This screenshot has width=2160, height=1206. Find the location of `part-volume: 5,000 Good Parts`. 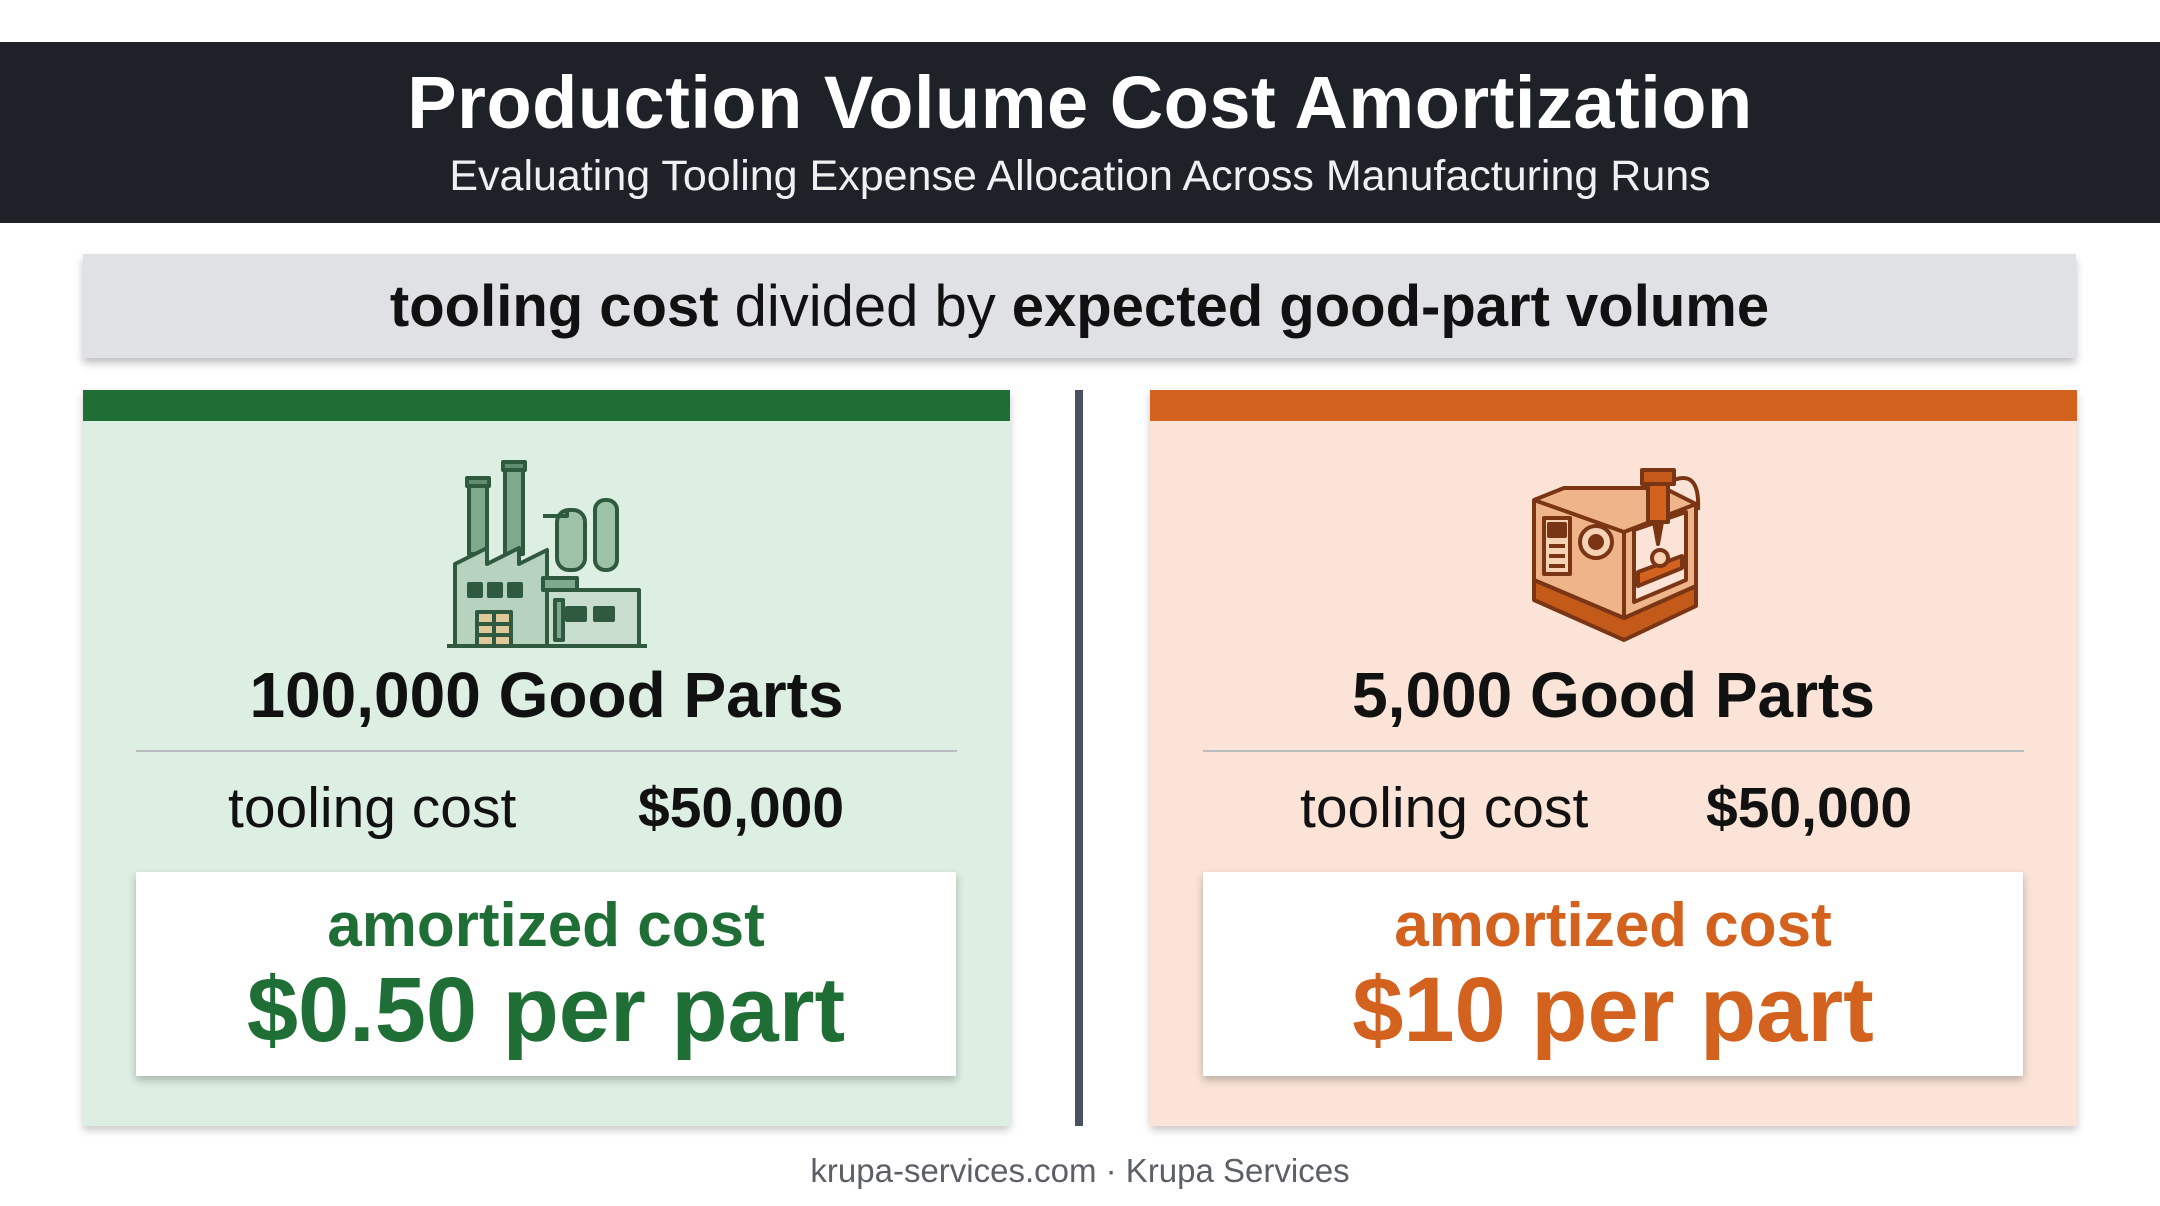

part-volume: 5,000 Good Parts is located at coordinates (1613, 695).